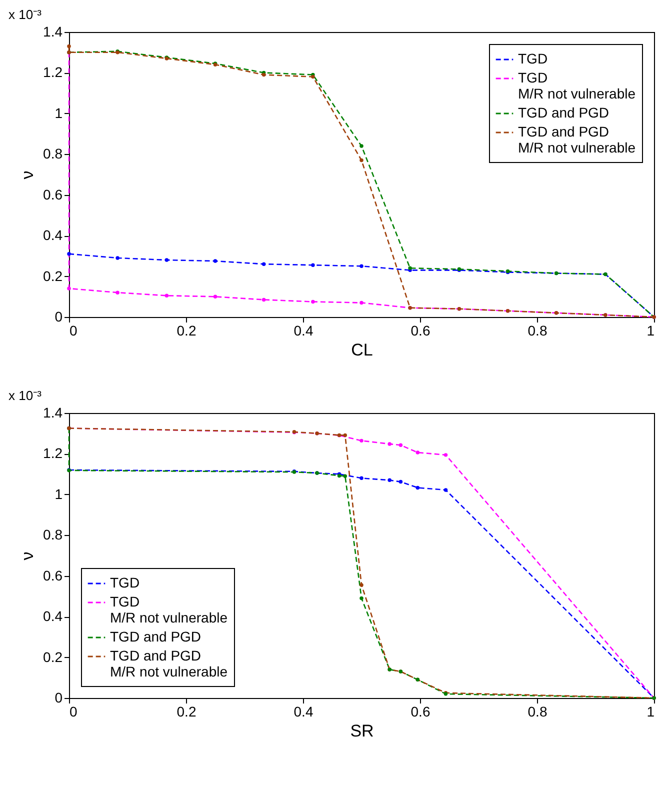 The image size is (657, 788). Describe the element at coordinates (362, 350) in the screenshot. I see `x-axis-title: CL` at that location.